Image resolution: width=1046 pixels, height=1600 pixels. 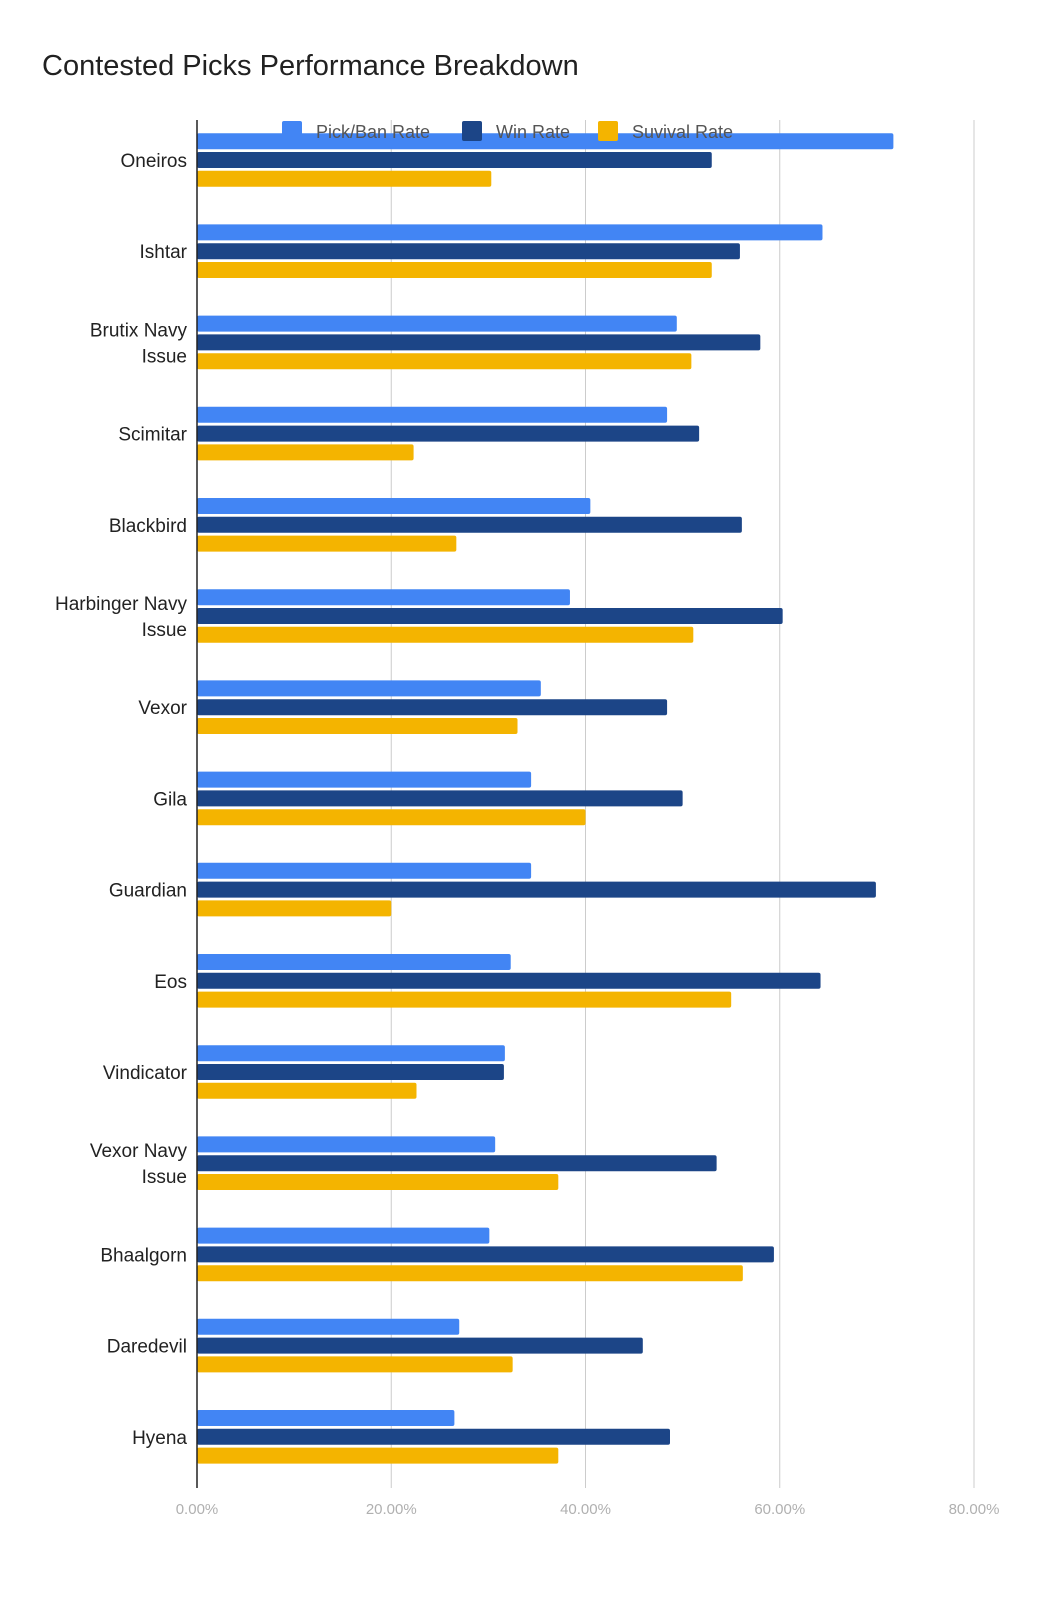 What do you see at coordinates (148, 891) in the screenshot?
I see `category-label: Guardian` at bounding box center [148, 891].